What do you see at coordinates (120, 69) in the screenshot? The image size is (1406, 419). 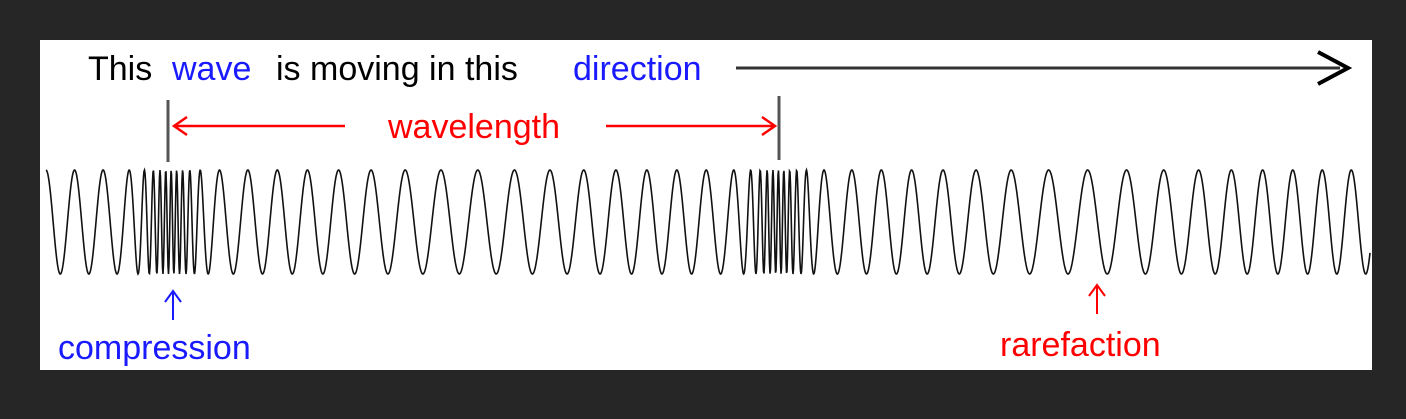 I see `direction-caption-this: This` at bounding box center [120, 69].